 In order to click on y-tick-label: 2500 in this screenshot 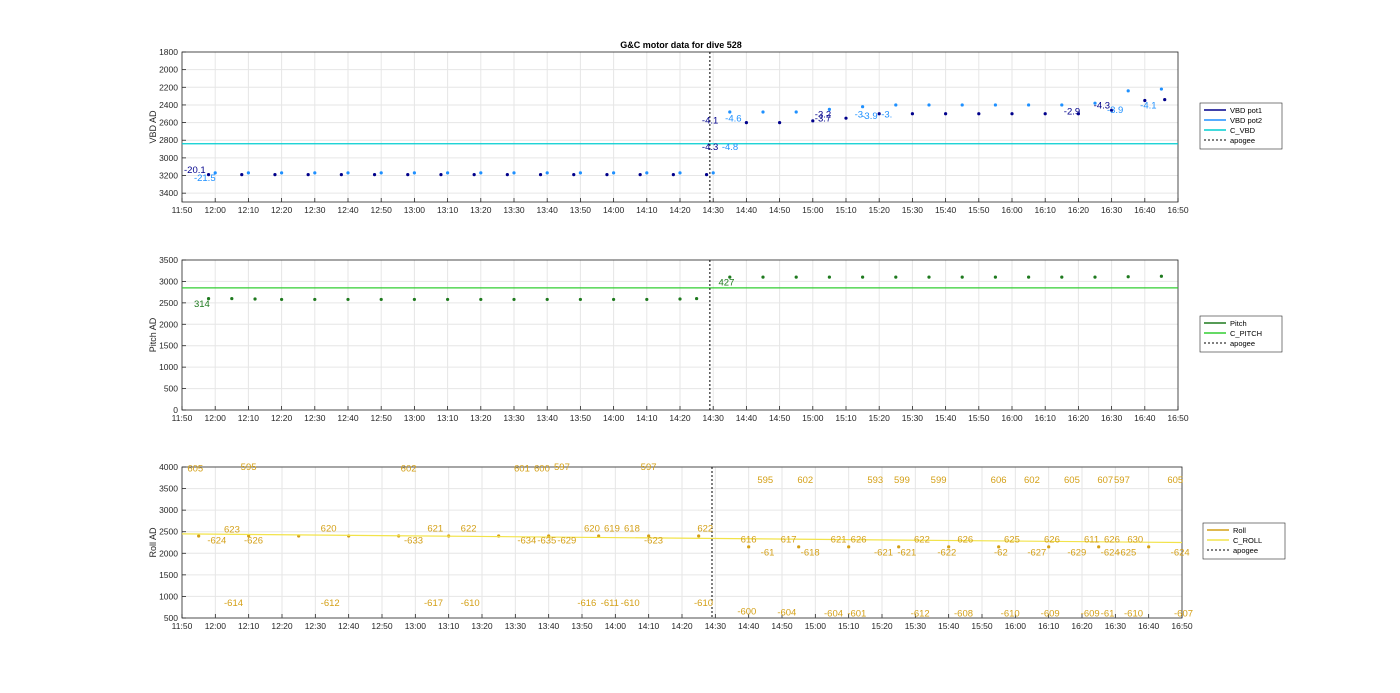, I will do `click(168, 303)`.